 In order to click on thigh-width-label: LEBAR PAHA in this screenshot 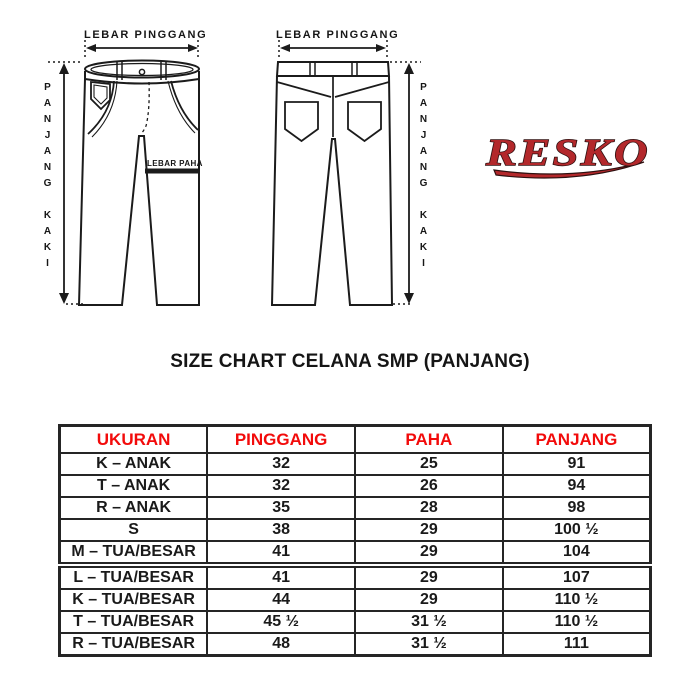, I will do `click(175, 163)`.